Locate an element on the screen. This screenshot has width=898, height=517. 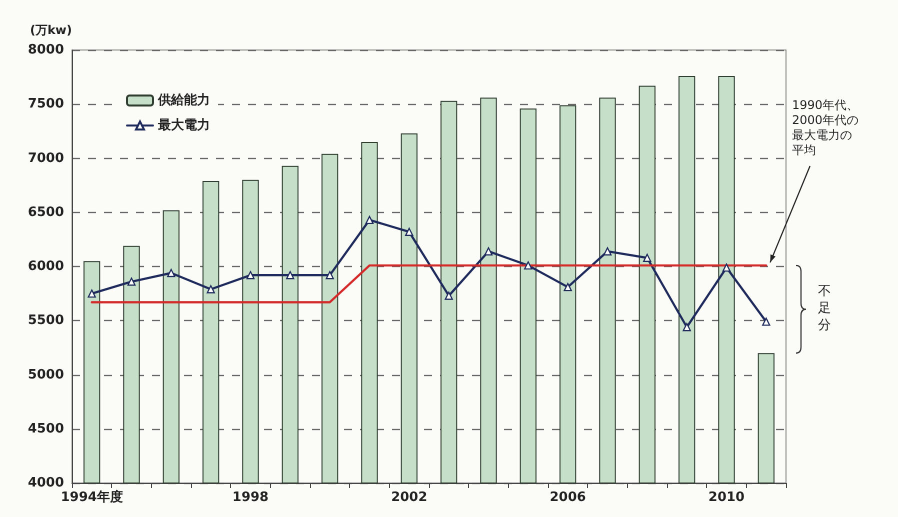
text: 1990年代、2000年代の最大電力の平均 is located at coordinates (826, 128).